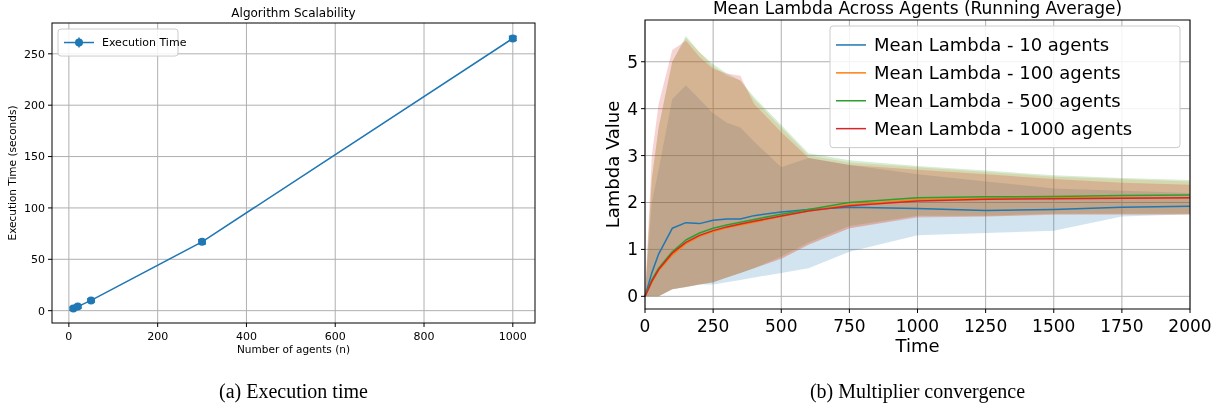 Image resolution: width=1223 pixels, height=413 pixels. What do you see at coordinates (12, 173) in the screenshot?
I see `y-axis-title: Execution Time (seconds)` at bounding box center [12, 173].